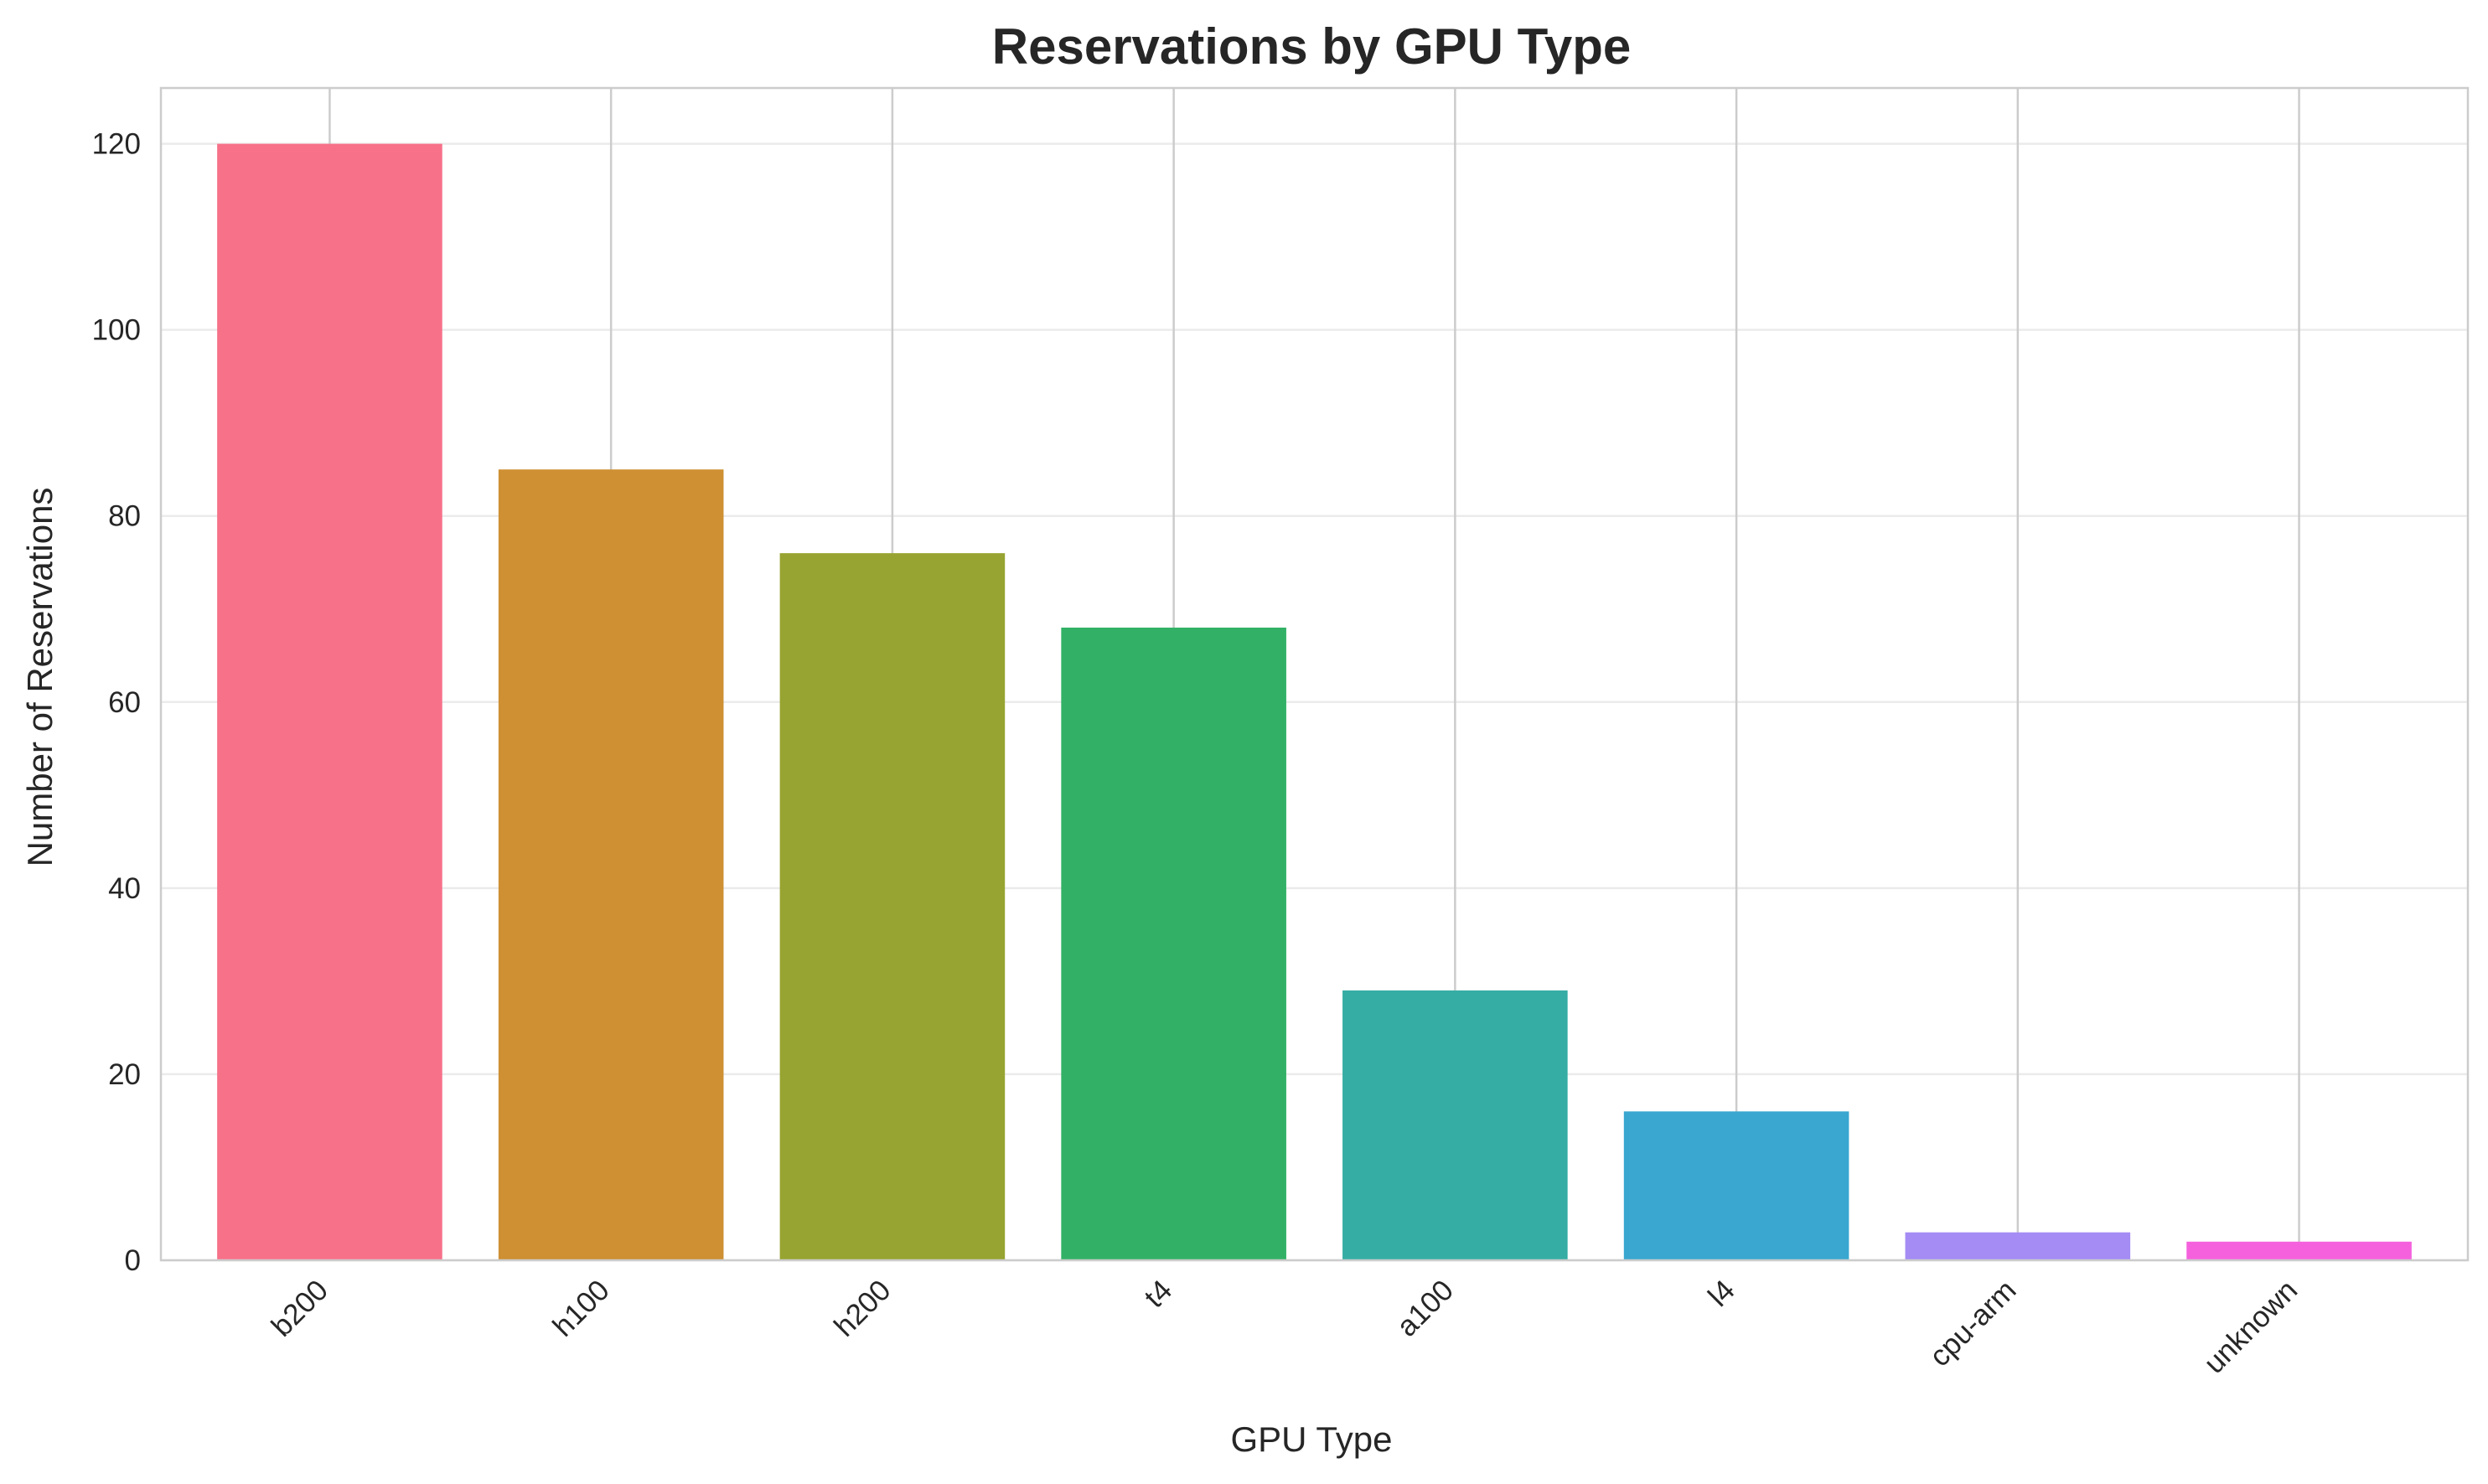 The image size is (2488, 1484). What do you see at coordinates (124, 1074) in the screenshot?
I see `y-tick-label: 20` at bounding box center [124, 1074].